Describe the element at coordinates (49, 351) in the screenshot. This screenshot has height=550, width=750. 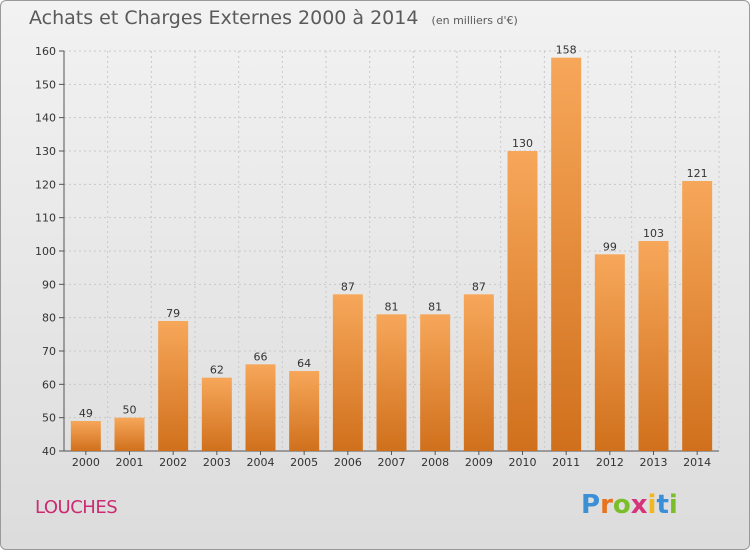
I see `y-tick-label: 70` at that location.